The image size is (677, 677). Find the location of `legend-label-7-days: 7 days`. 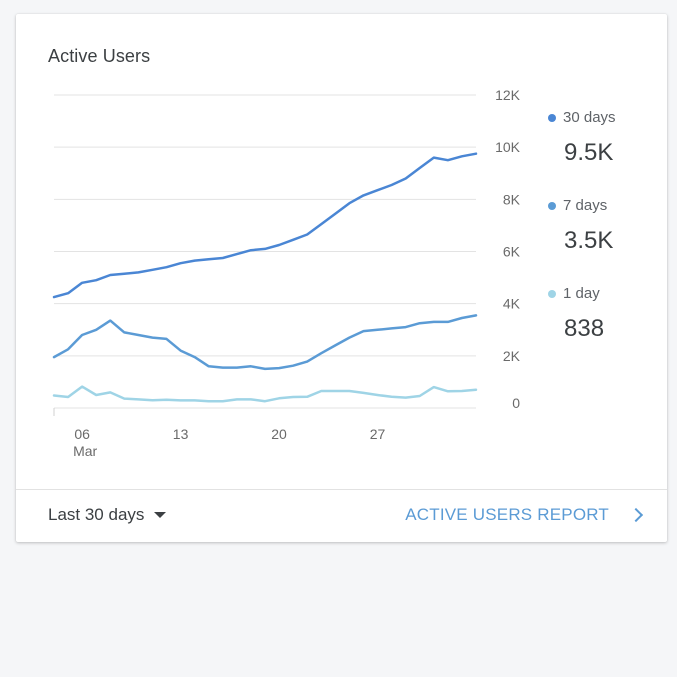

legend-label-7-days: 7 days is located at coordinates (585, 205).